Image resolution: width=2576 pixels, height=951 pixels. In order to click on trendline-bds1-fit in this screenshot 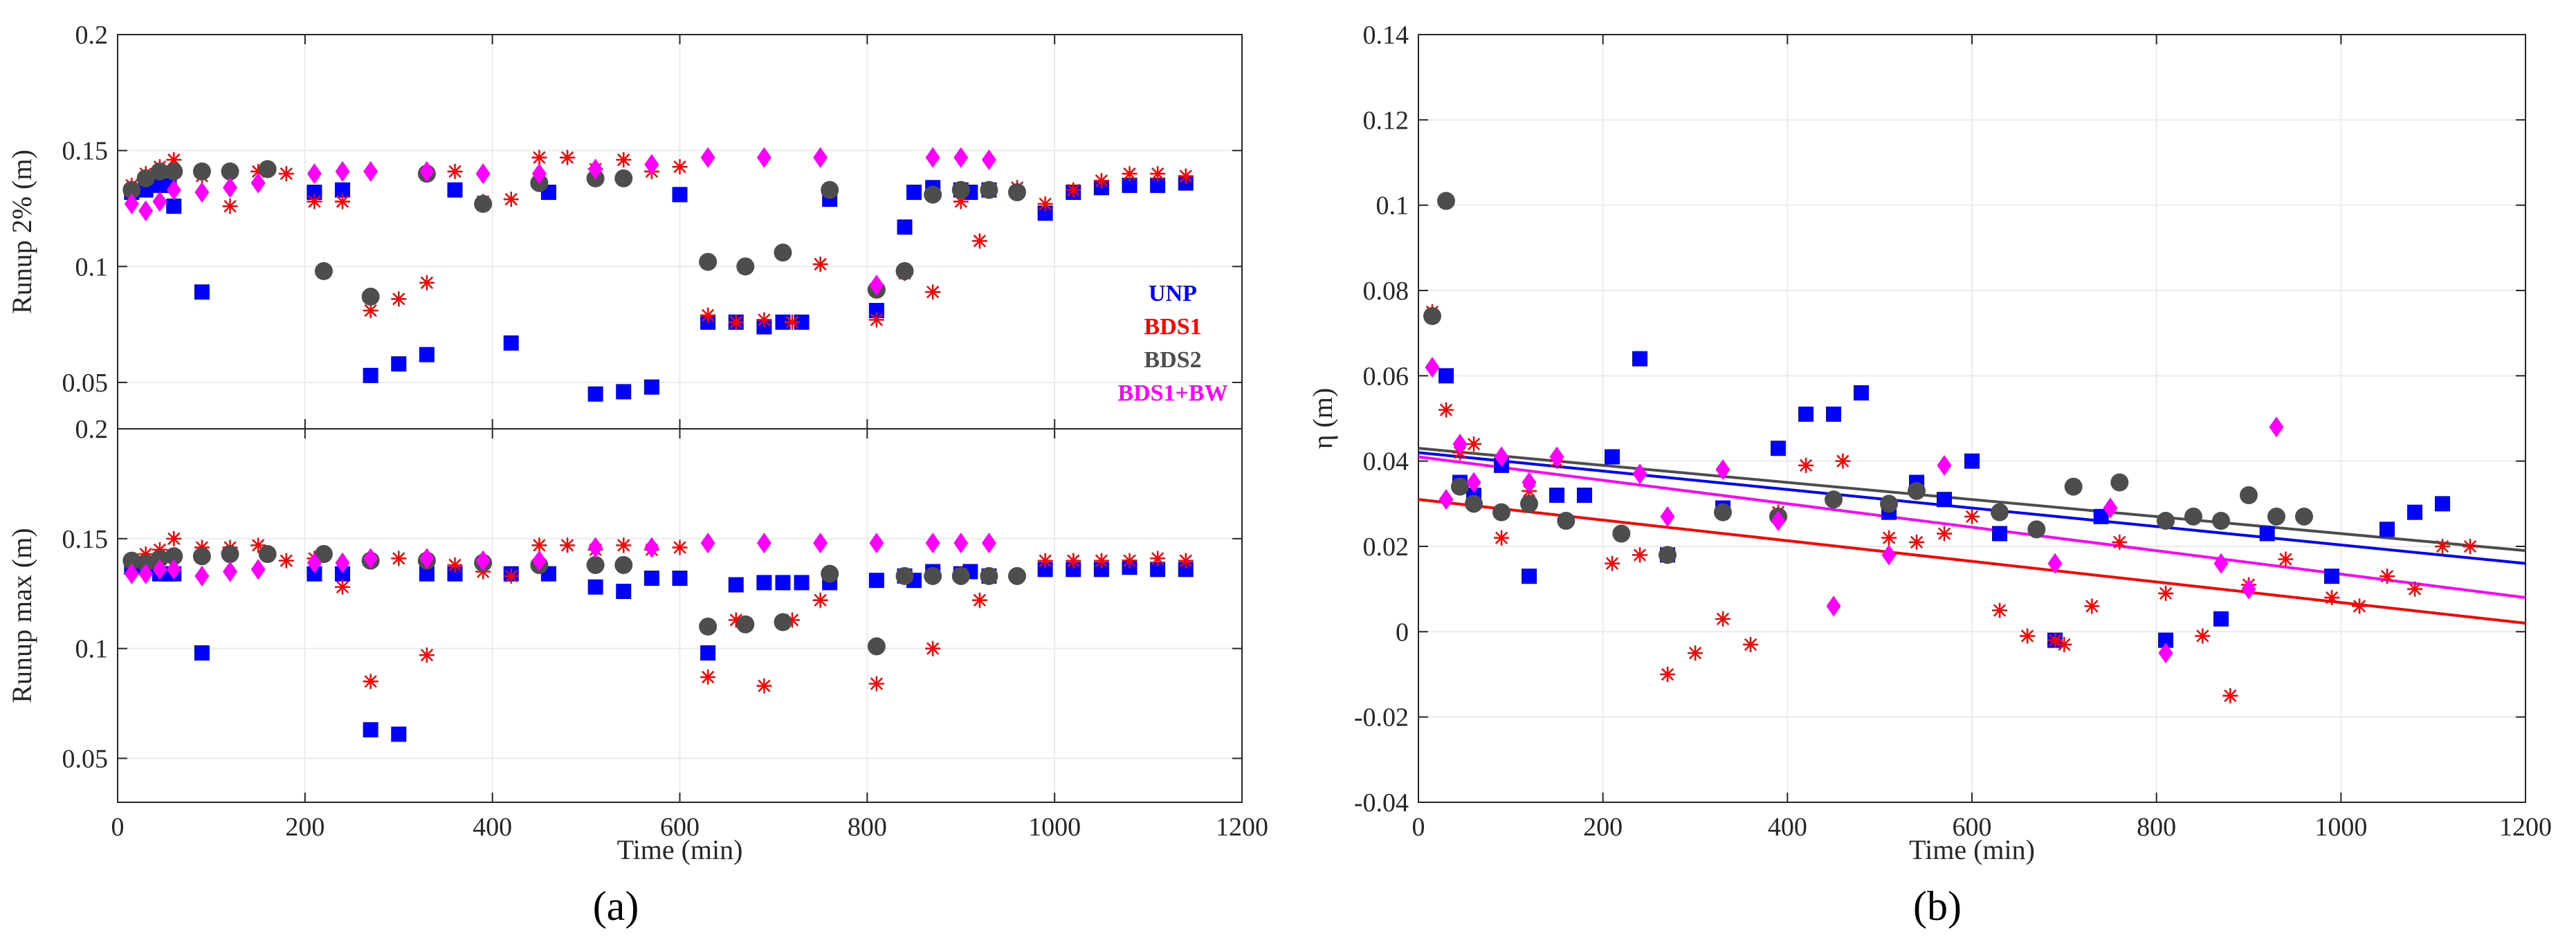, I will do `click(1972, 561)`.